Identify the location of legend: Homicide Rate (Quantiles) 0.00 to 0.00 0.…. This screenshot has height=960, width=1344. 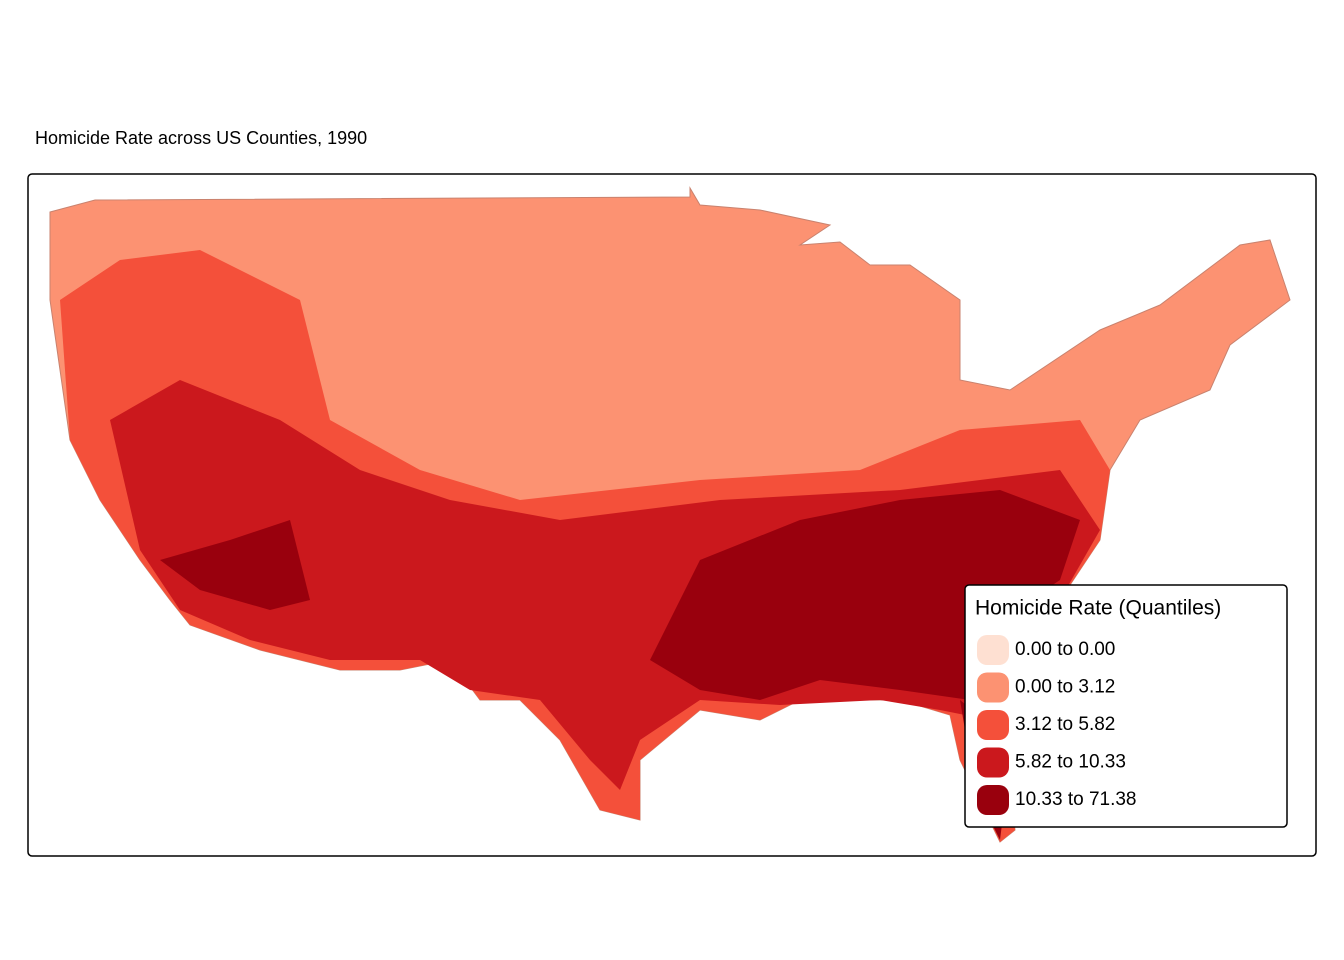
(1126, 706).